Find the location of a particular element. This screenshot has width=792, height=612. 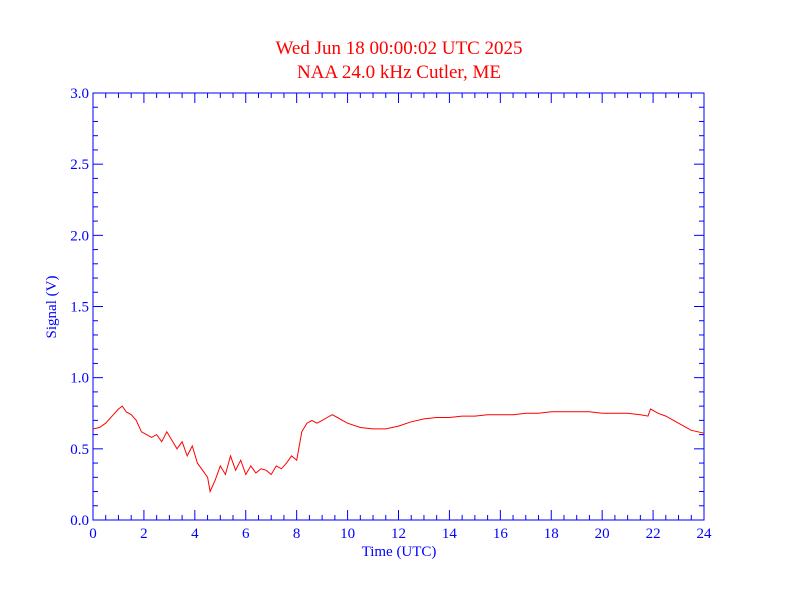

y-axis-label: Signal (V) is located at coordinates (52, 307).